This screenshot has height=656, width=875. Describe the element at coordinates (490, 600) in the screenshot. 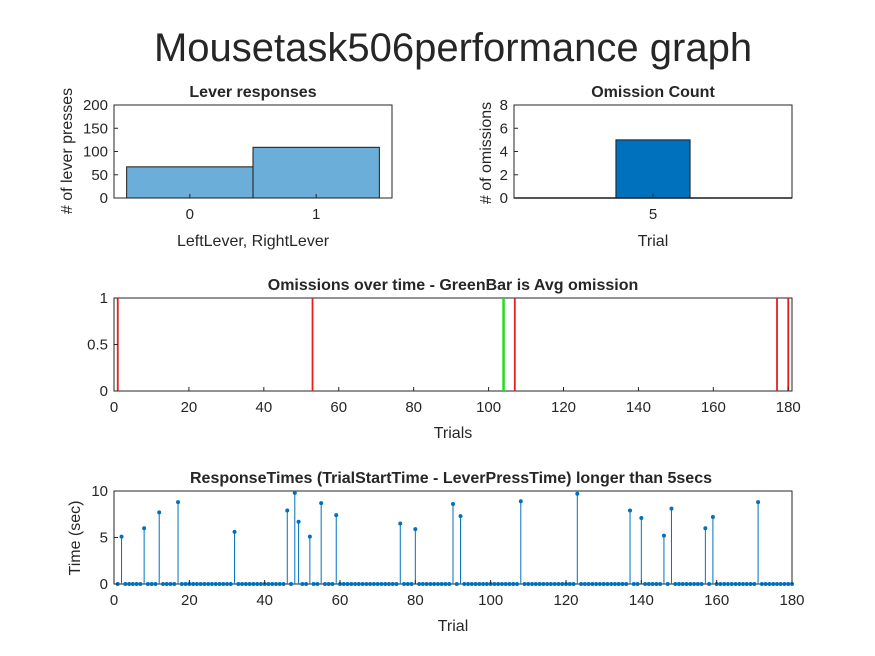

I see `resp-xtick-label: 100` at that location.